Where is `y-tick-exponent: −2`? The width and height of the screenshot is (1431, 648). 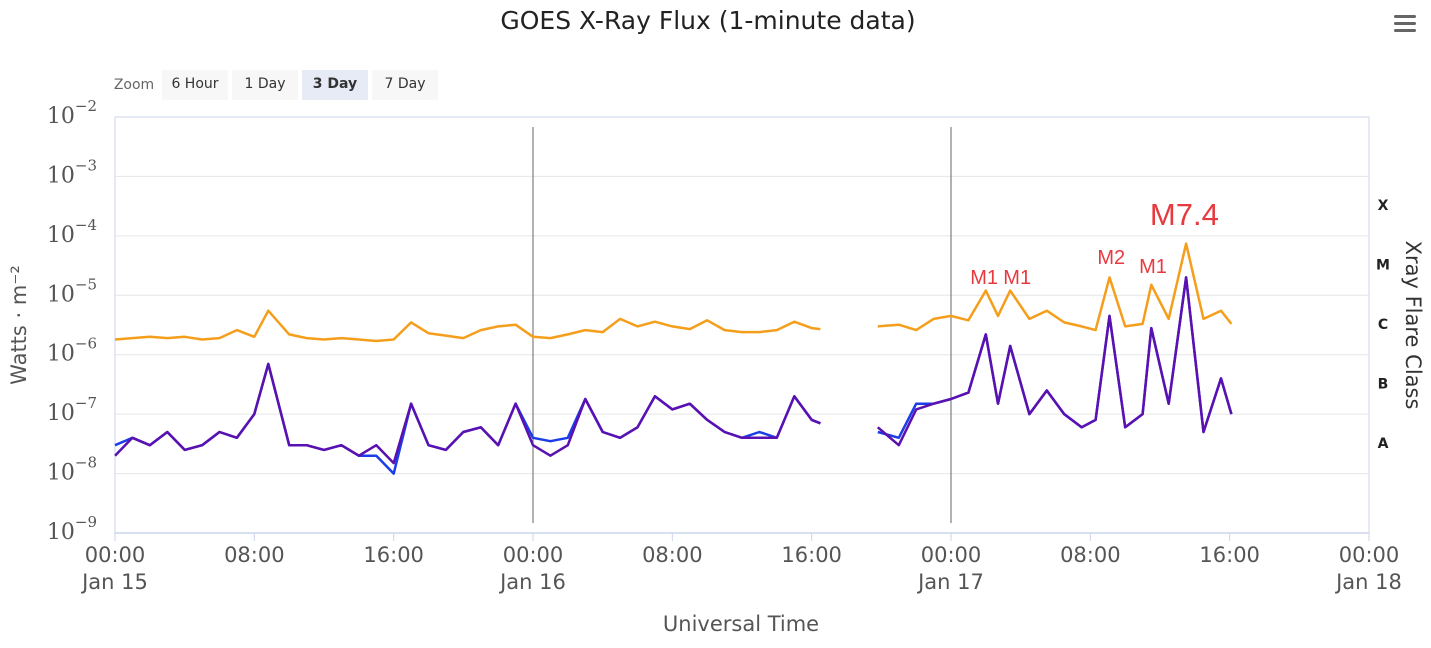
y-tick-exponent: −2 is located at coordinates (86, 106).